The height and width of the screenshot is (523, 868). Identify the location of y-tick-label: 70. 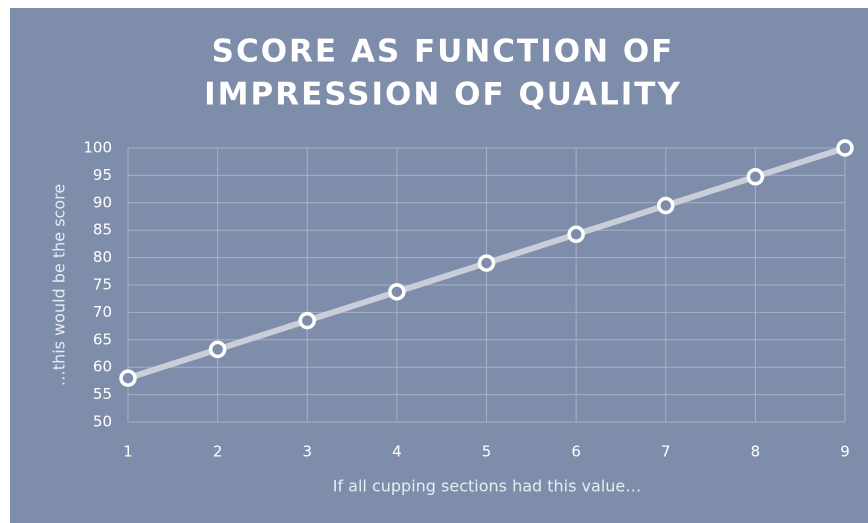
(102, 312).